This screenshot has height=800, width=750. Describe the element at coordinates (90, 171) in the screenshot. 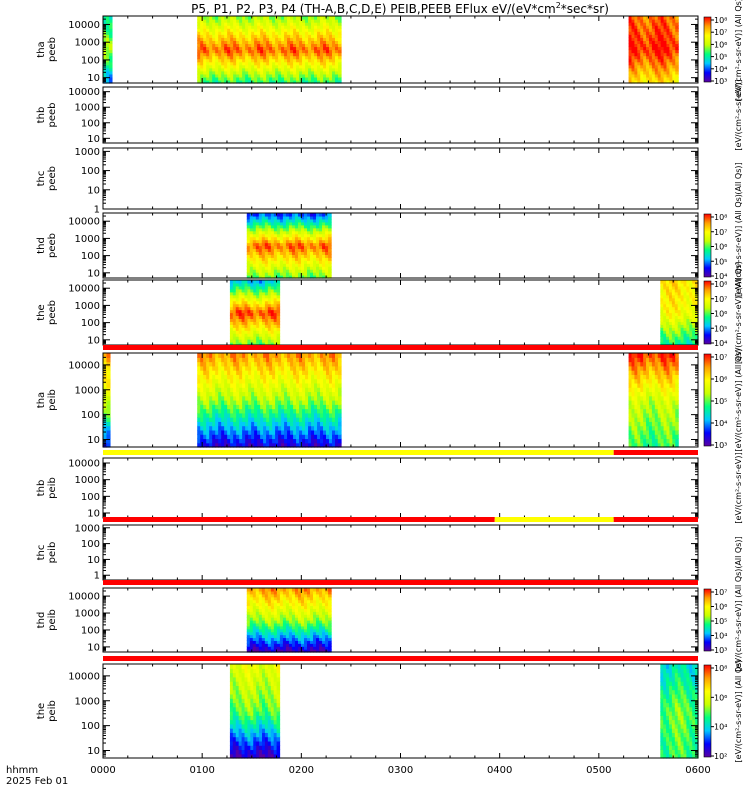

I see `y-tick-label: 100` at that location.